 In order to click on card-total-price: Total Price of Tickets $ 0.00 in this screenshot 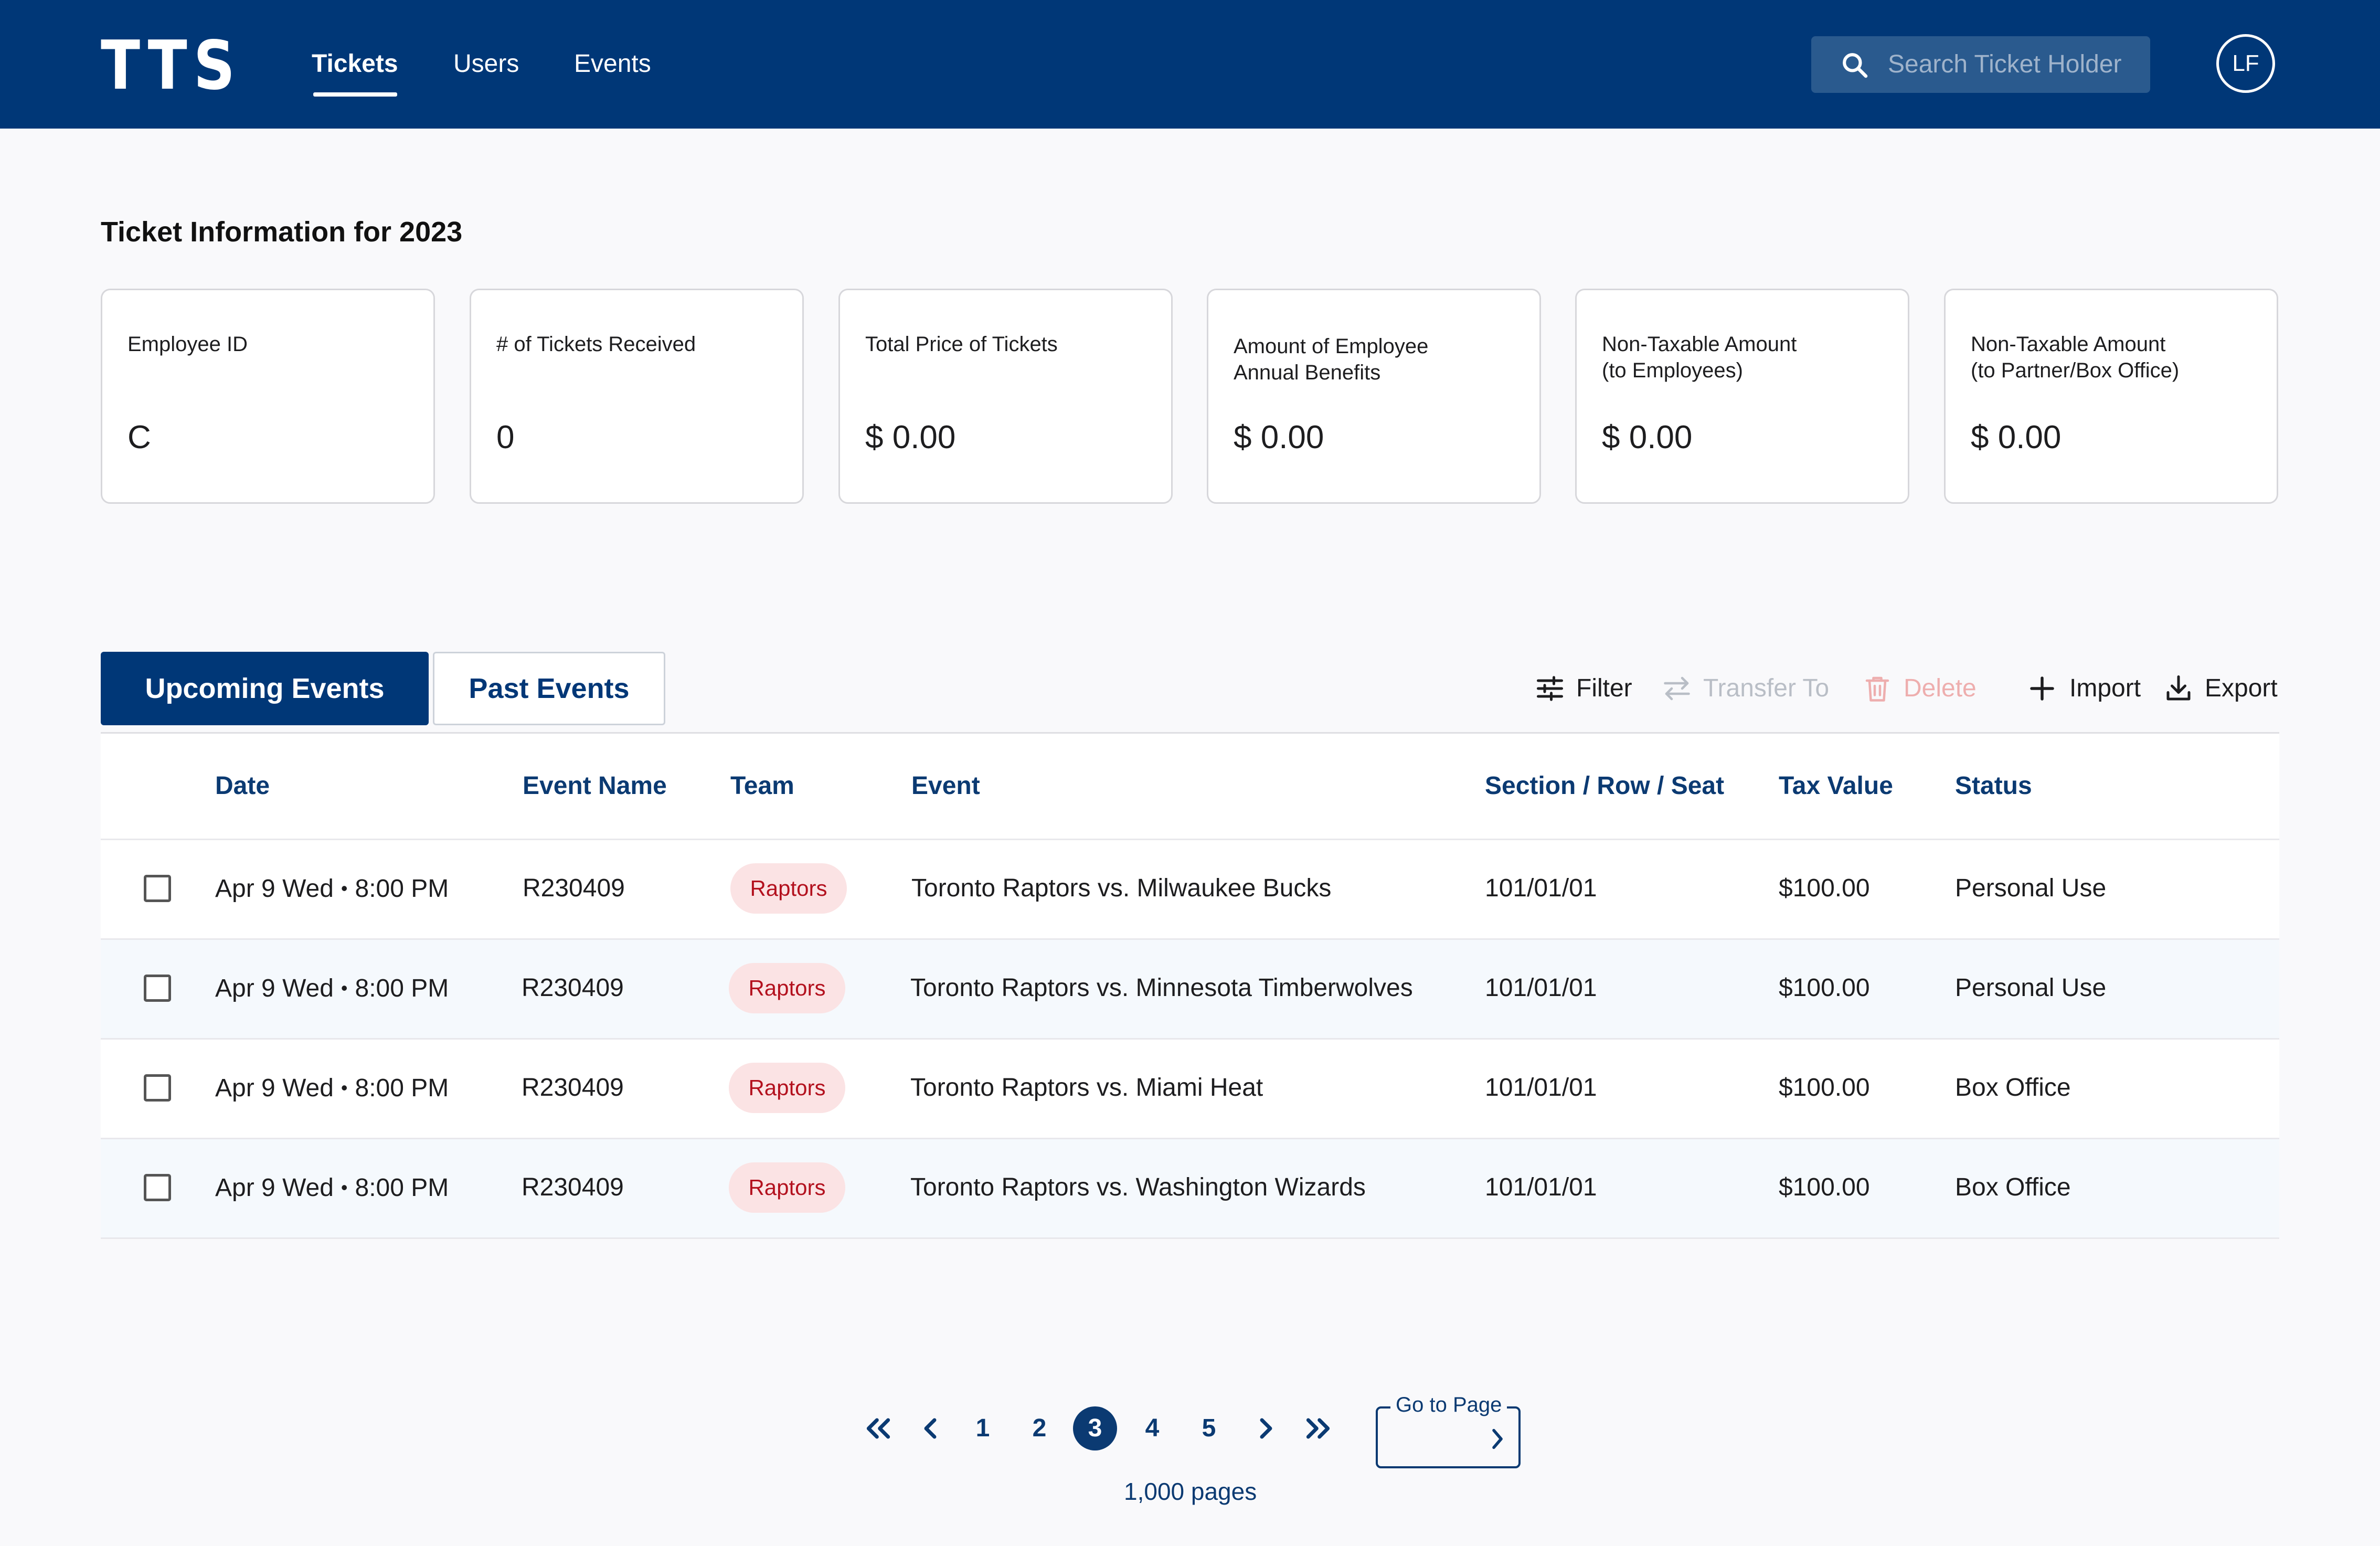, I will do `click(1005, 396)`.